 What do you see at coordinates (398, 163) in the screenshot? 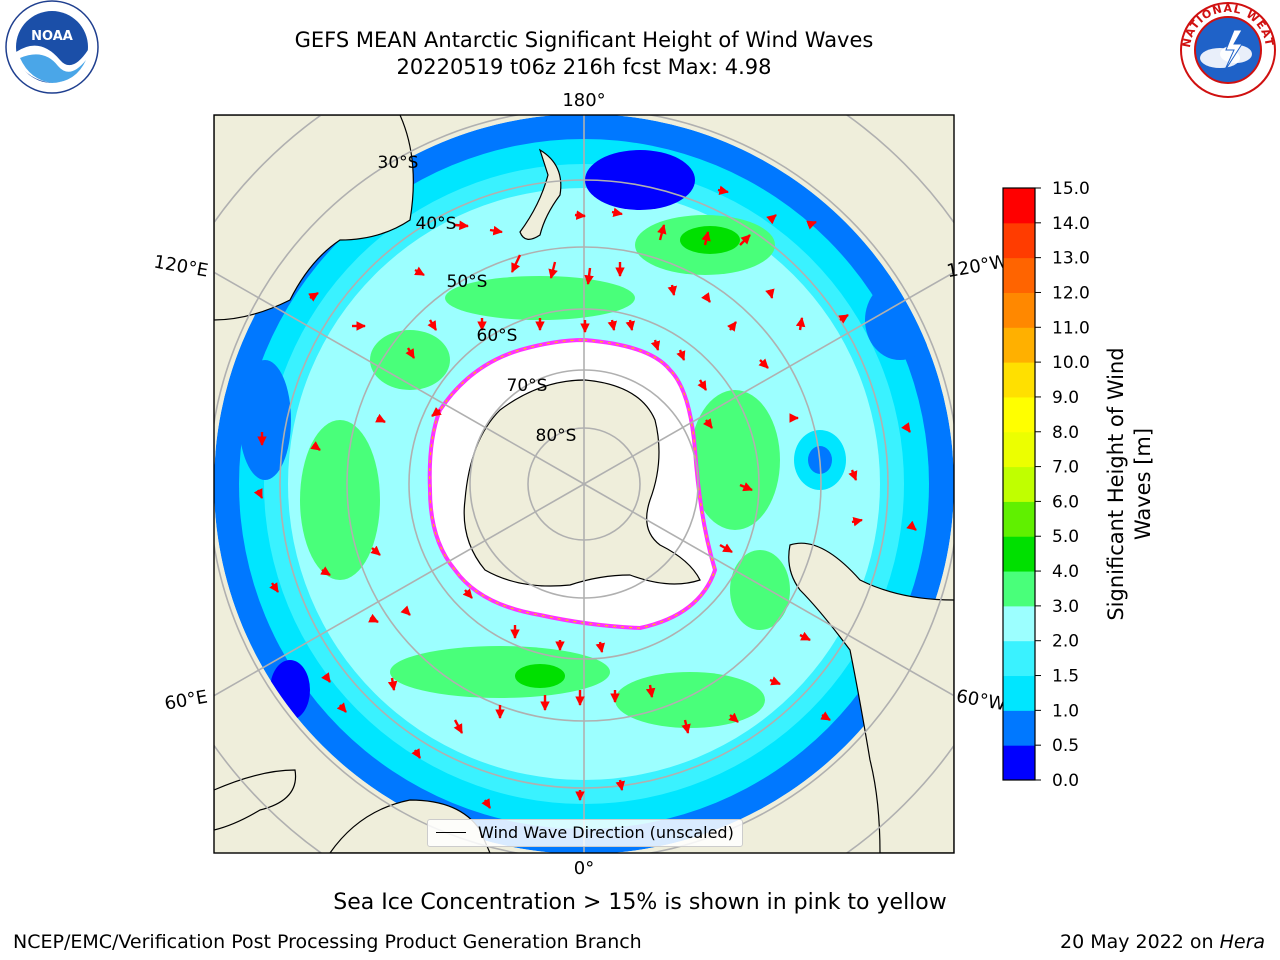
I see `parallel-label-30s: 30°S` at bounding box center [398, 163].